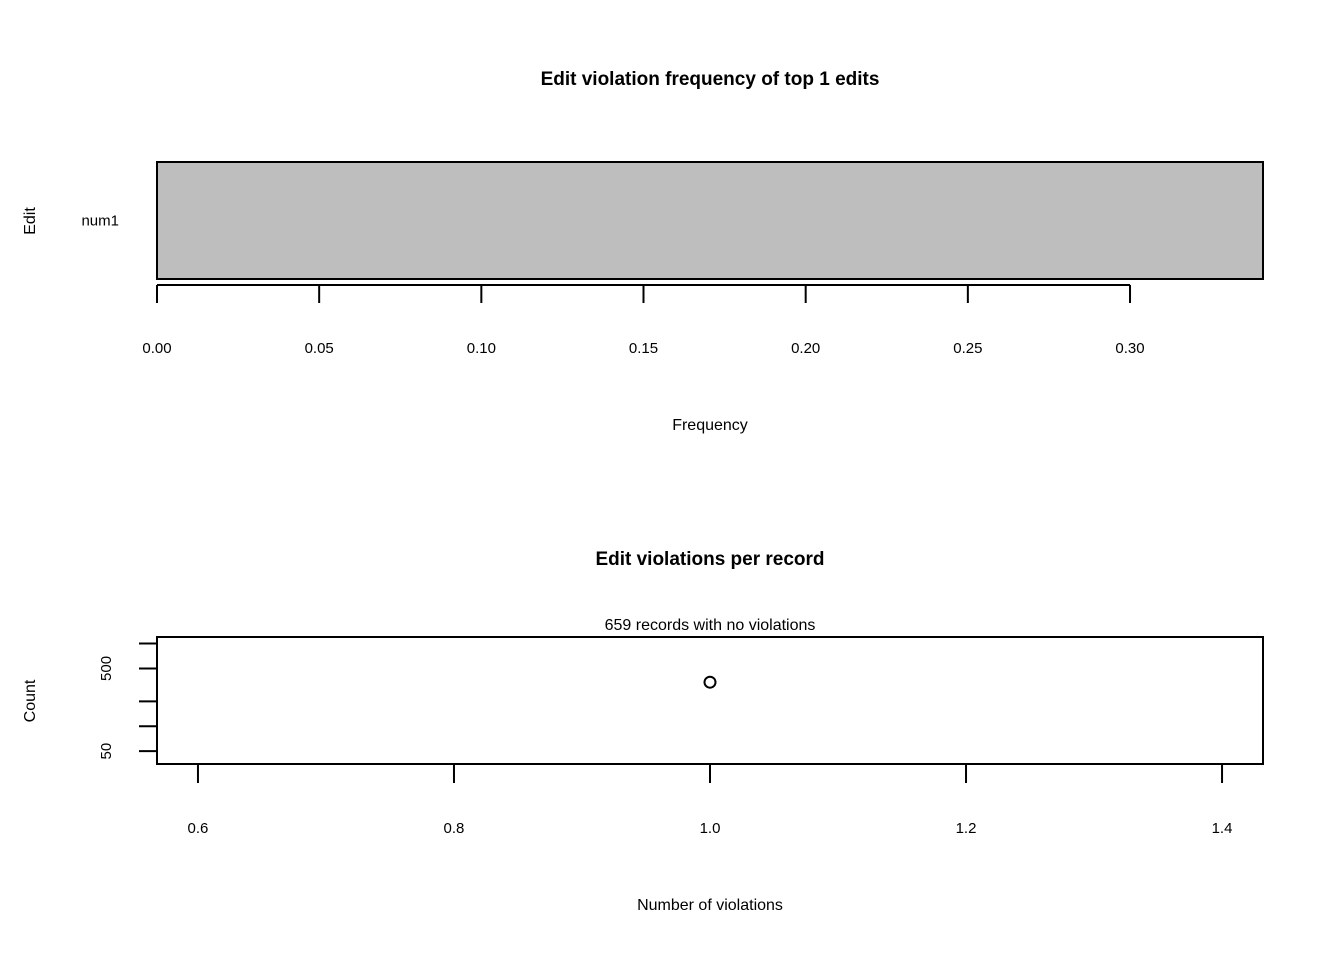  Describe the element at coordinates (643, 320) in the screenshot. I see `frequency-x-axis: 0.00 0.05 0.10 0.15 0.20 0.25 0.30` at that location.